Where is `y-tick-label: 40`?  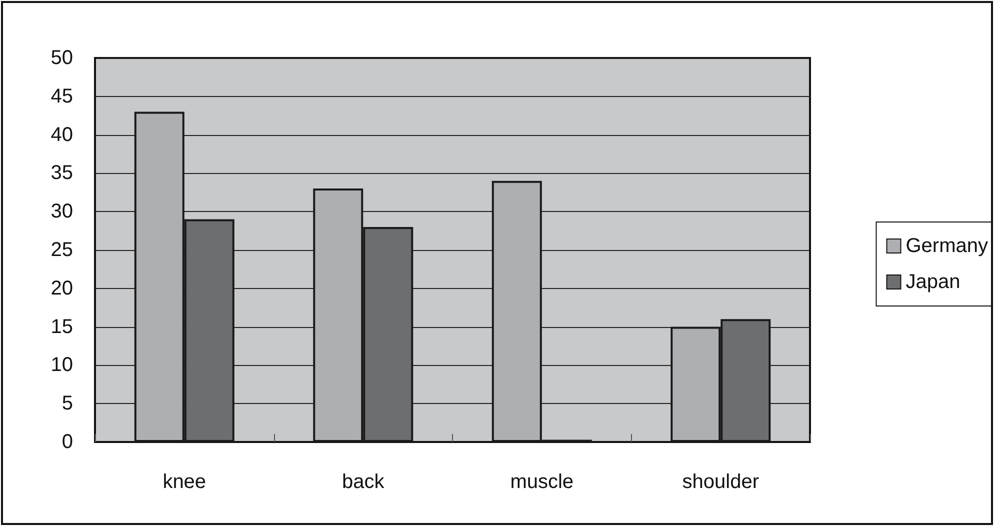
y-tick-label: 40 is located at coordinates (61, 135).